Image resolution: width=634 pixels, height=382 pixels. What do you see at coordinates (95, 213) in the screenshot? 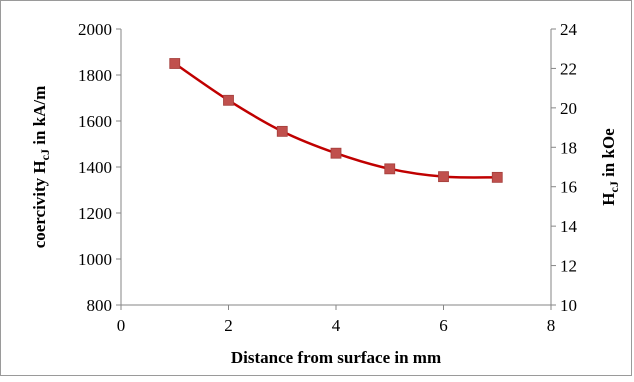
I see `y-left-tick-label: 1200` at bounding box center [95, 213].